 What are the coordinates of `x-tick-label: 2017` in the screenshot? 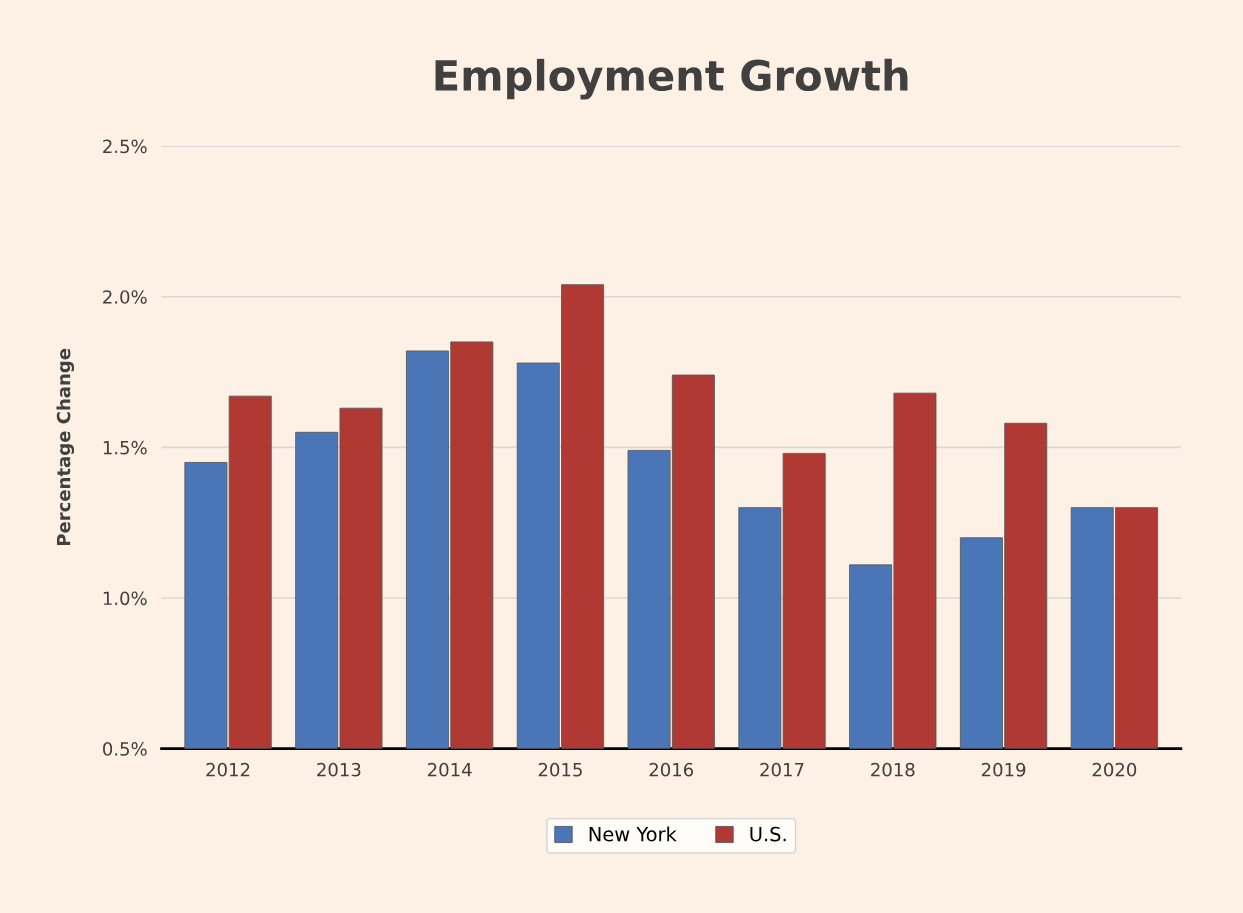 It's located at (782, 769).